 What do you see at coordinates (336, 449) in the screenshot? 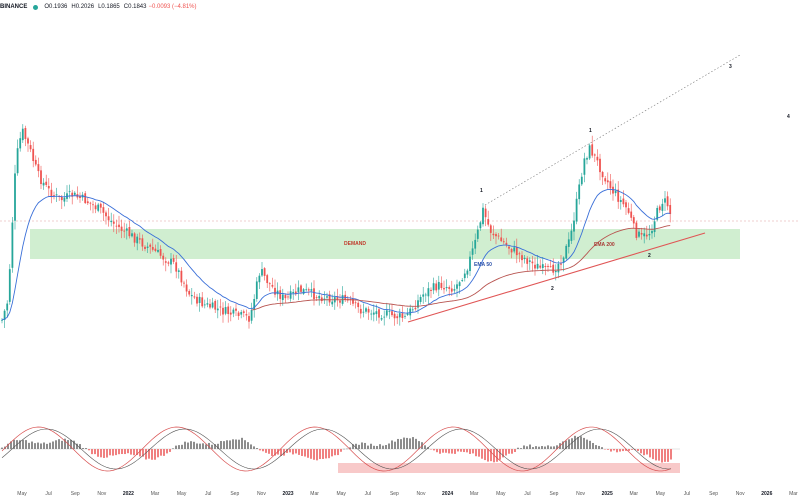
I see `oscillator-line` at bounding box center [336, 449].